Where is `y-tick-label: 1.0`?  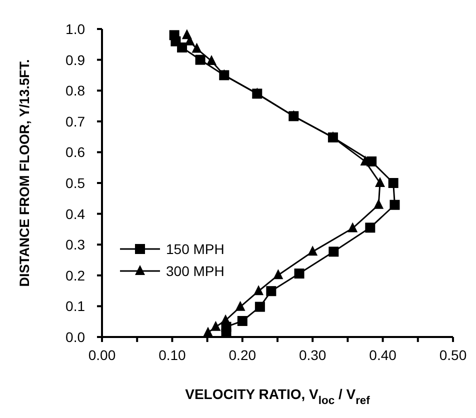 y-tick-label: 1.0 is located at coordinates (76, 28).